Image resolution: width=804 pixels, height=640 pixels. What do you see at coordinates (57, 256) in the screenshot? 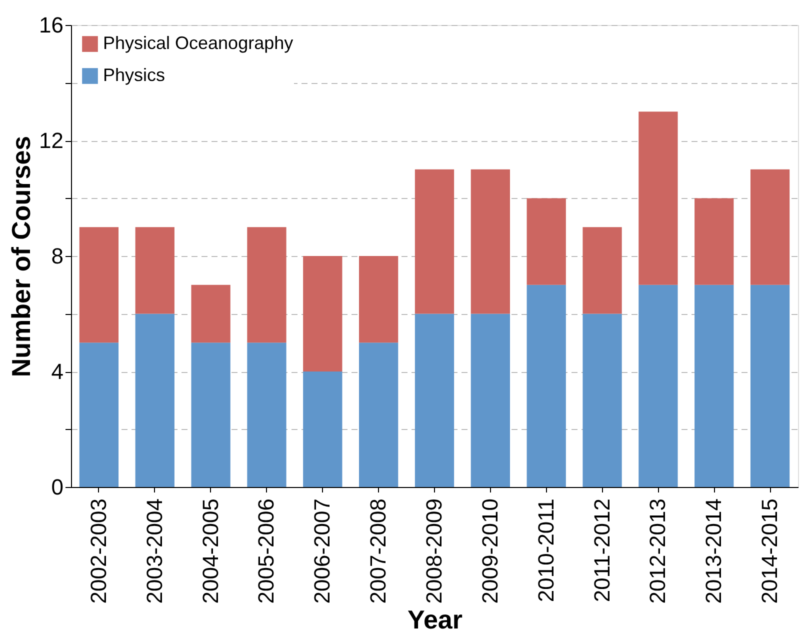
I see `y-tick-label: 8` at bounding box center [57, 256].